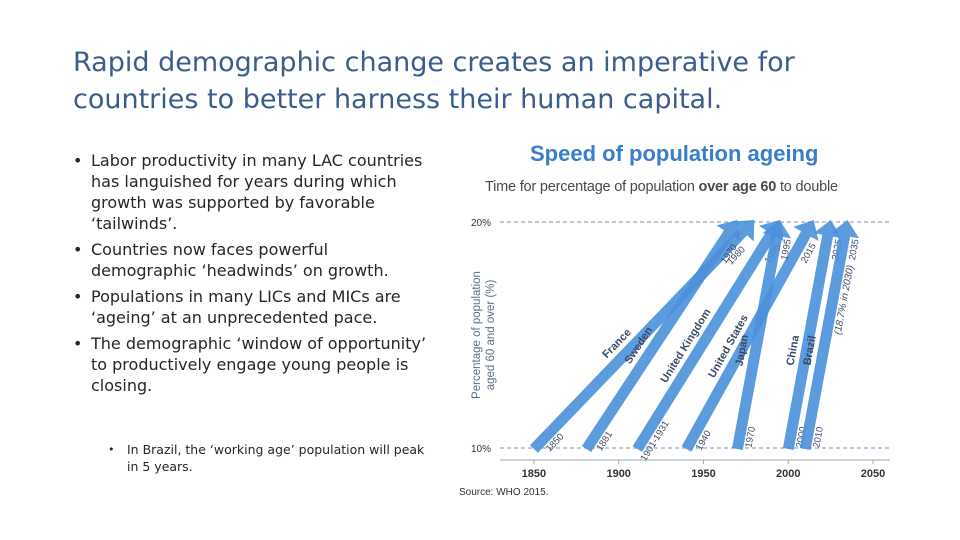 Image resolution: width=960 pixels, height=540 pixels. Describe the element at coordinates (873, 474) in the screenshot. I see `x-tick-label: 2050` at that location.